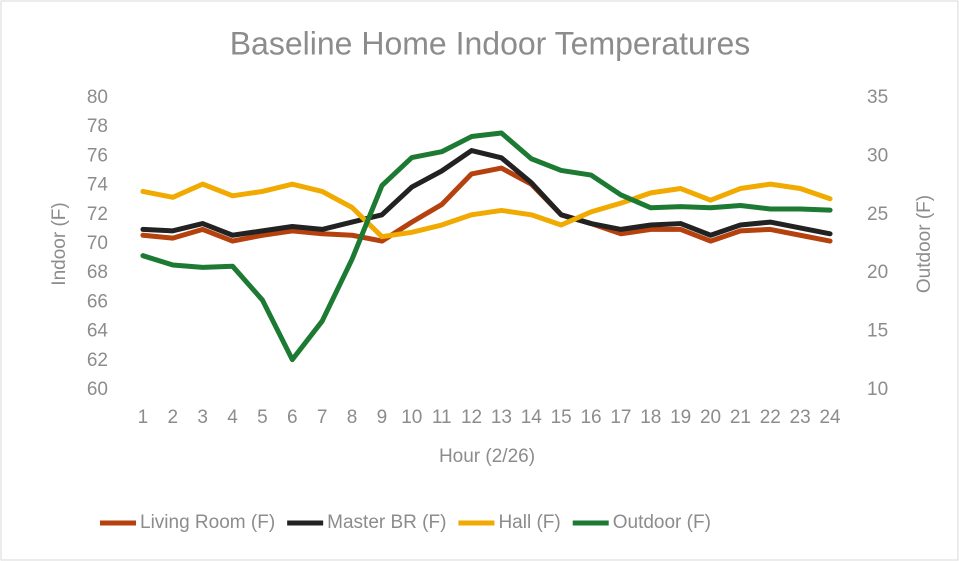  I want to click on chart-title: Baseline Home Indoor Temperatures, so click(490, 43).